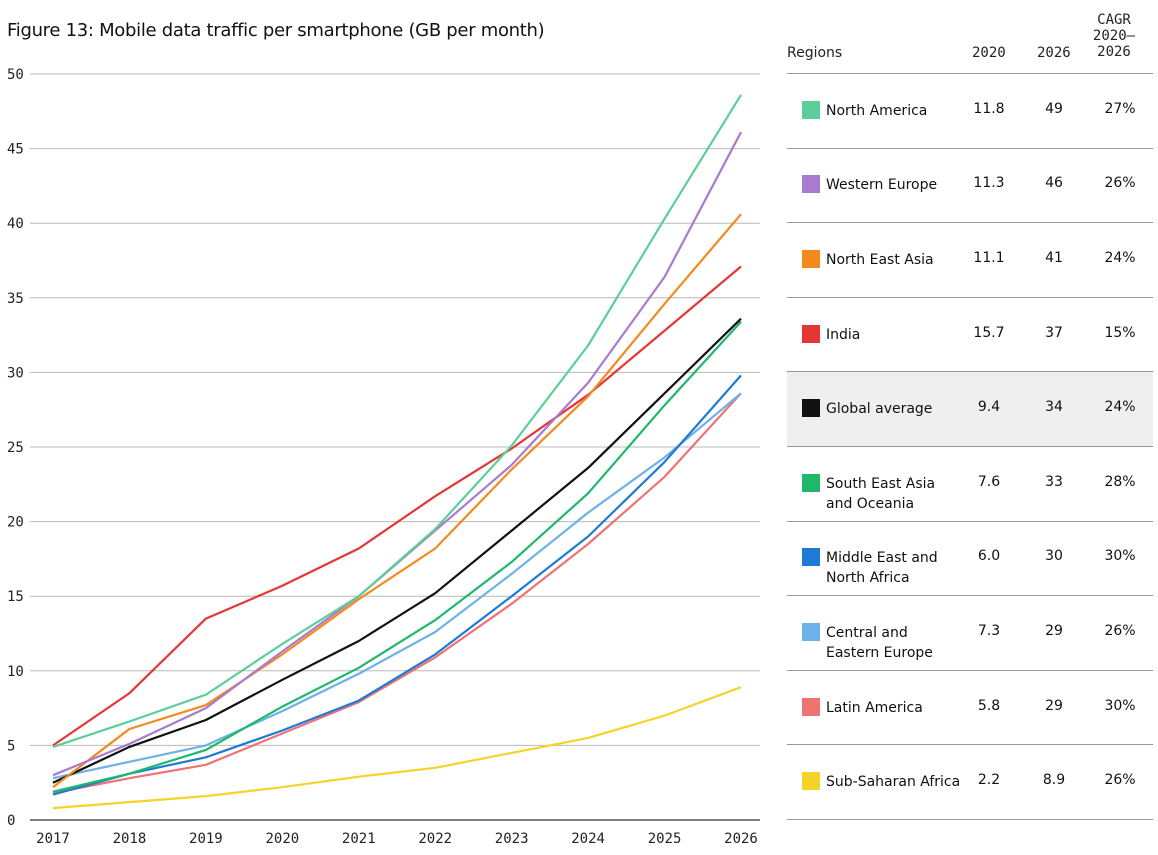 Image resolution: width=1158 pixels, height=855 pixels. I want to click on y-tick-label: 50, so click(15, 75).